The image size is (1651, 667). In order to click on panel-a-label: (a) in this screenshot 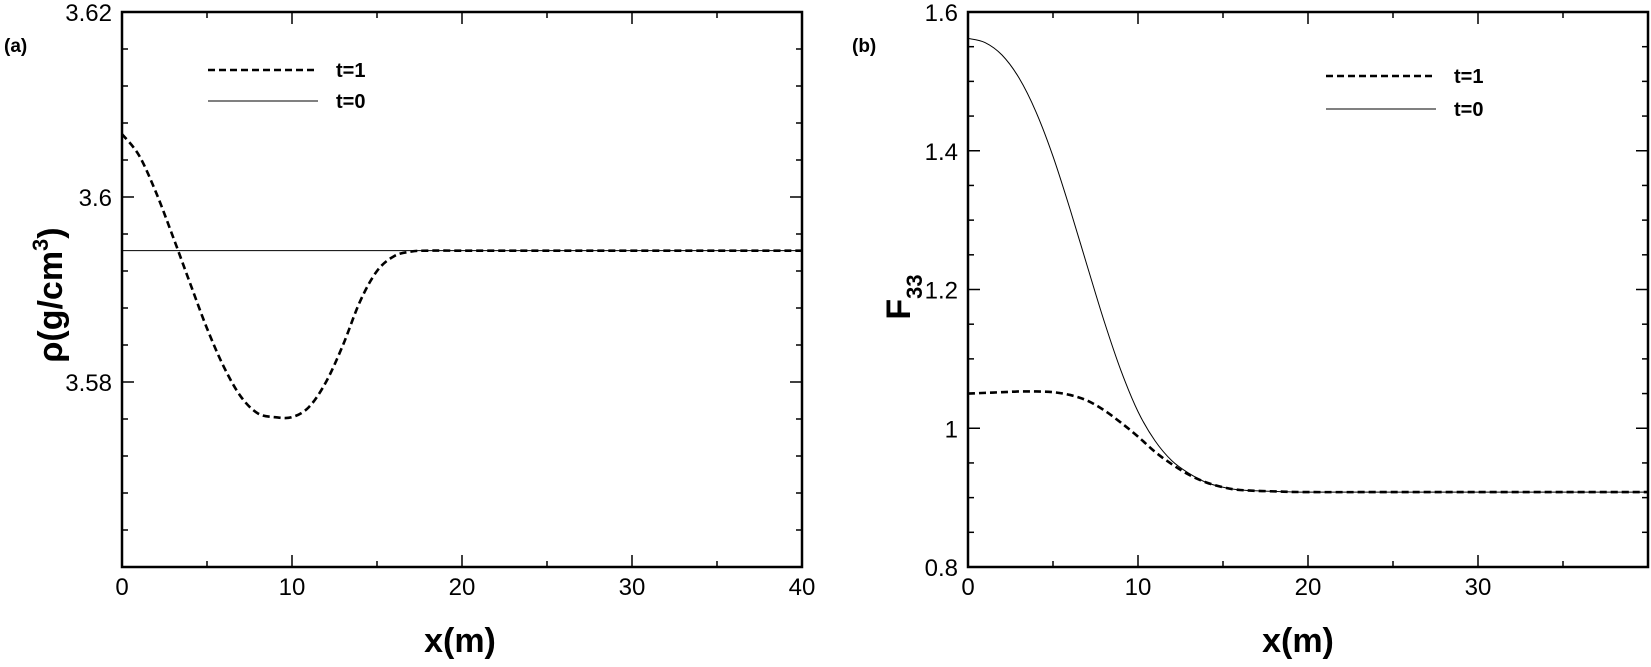, I will do `click(15, 46)`.